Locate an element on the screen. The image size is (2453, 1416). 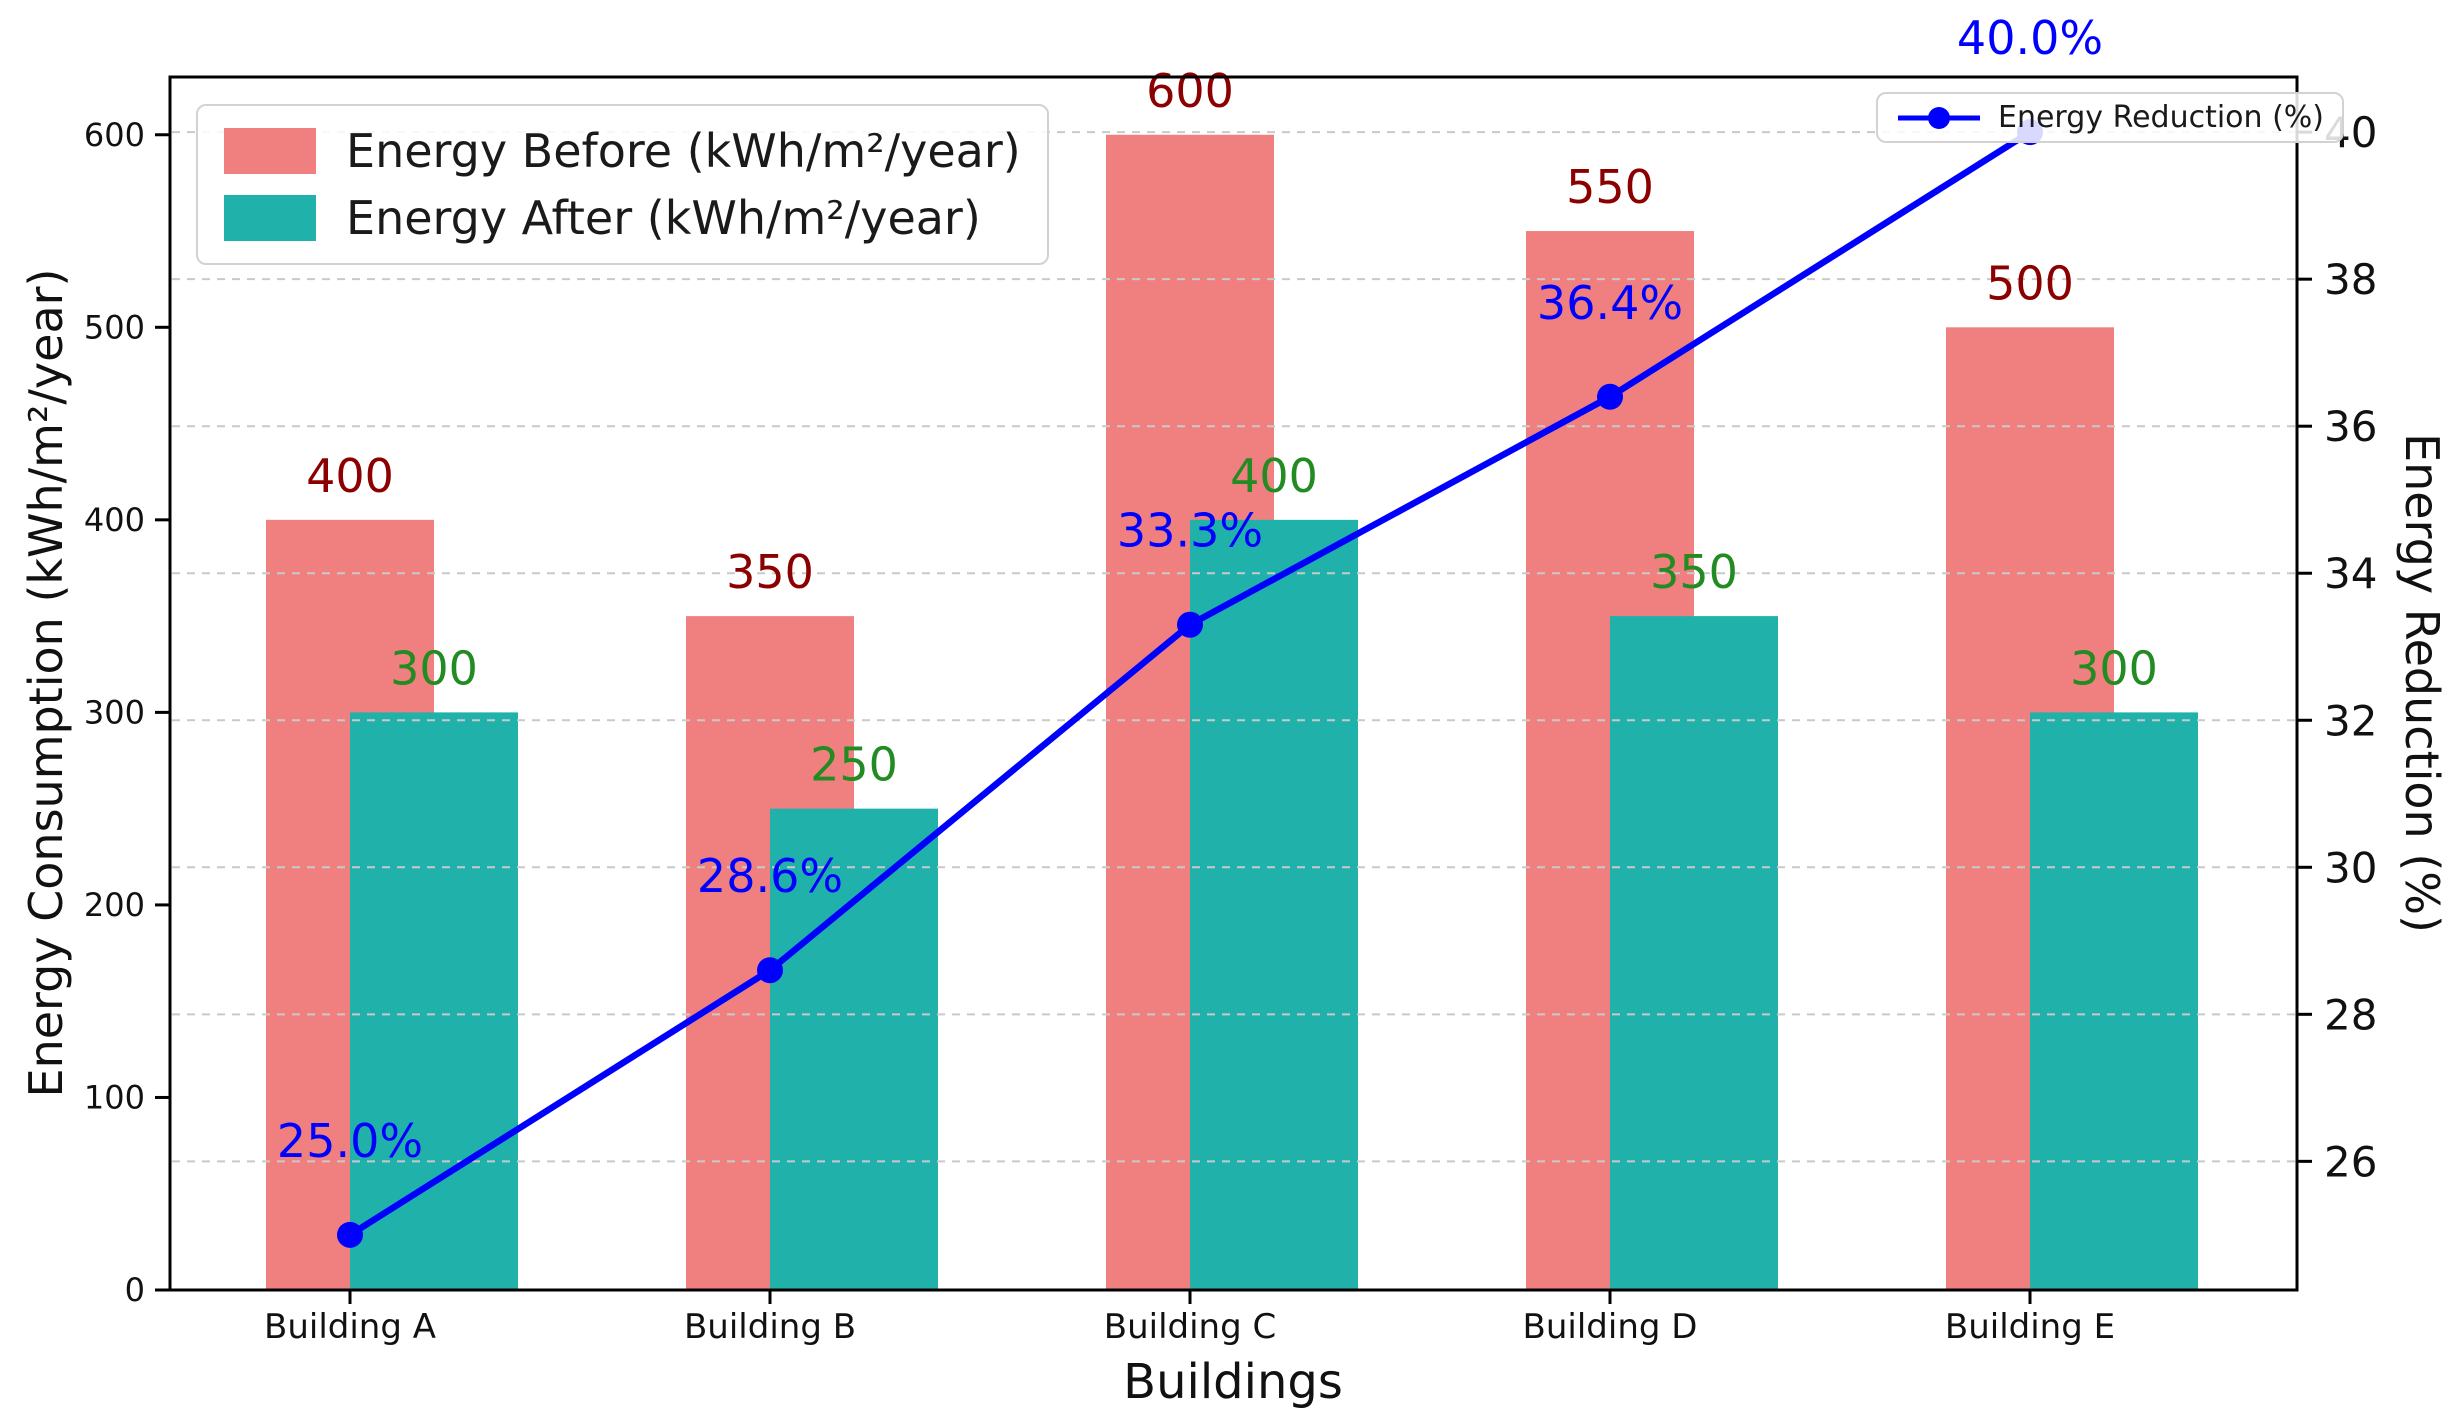
y-tick-label-left-100: 100 is located at coordinates (114, 1097).